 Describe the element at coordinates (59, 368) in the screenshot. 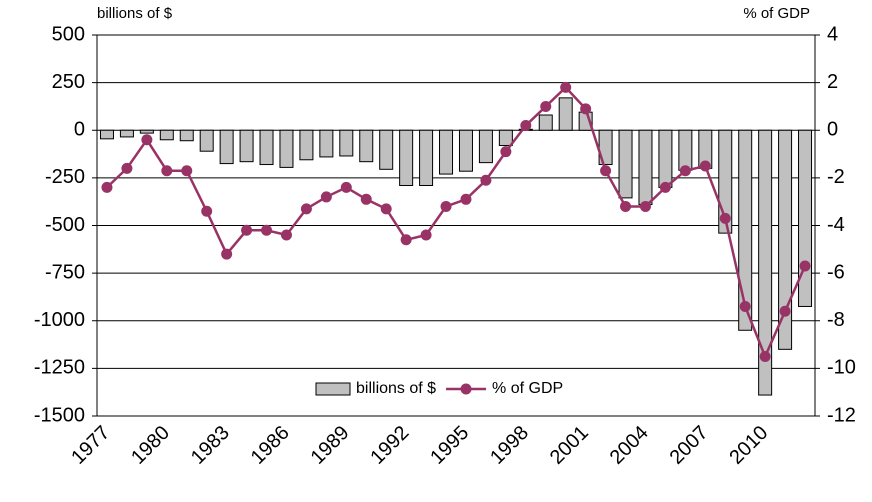

I see `y-tick-label: -1250` at that location.